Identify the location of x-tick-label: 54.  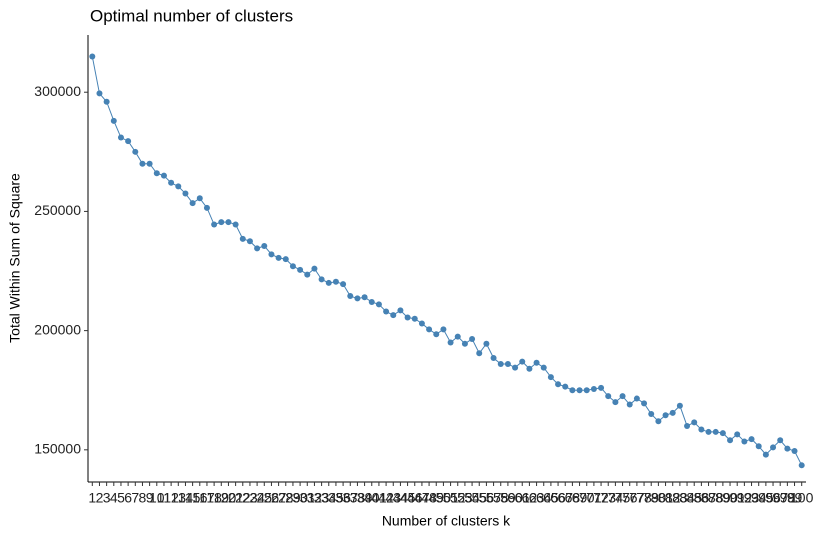
(472, 498).